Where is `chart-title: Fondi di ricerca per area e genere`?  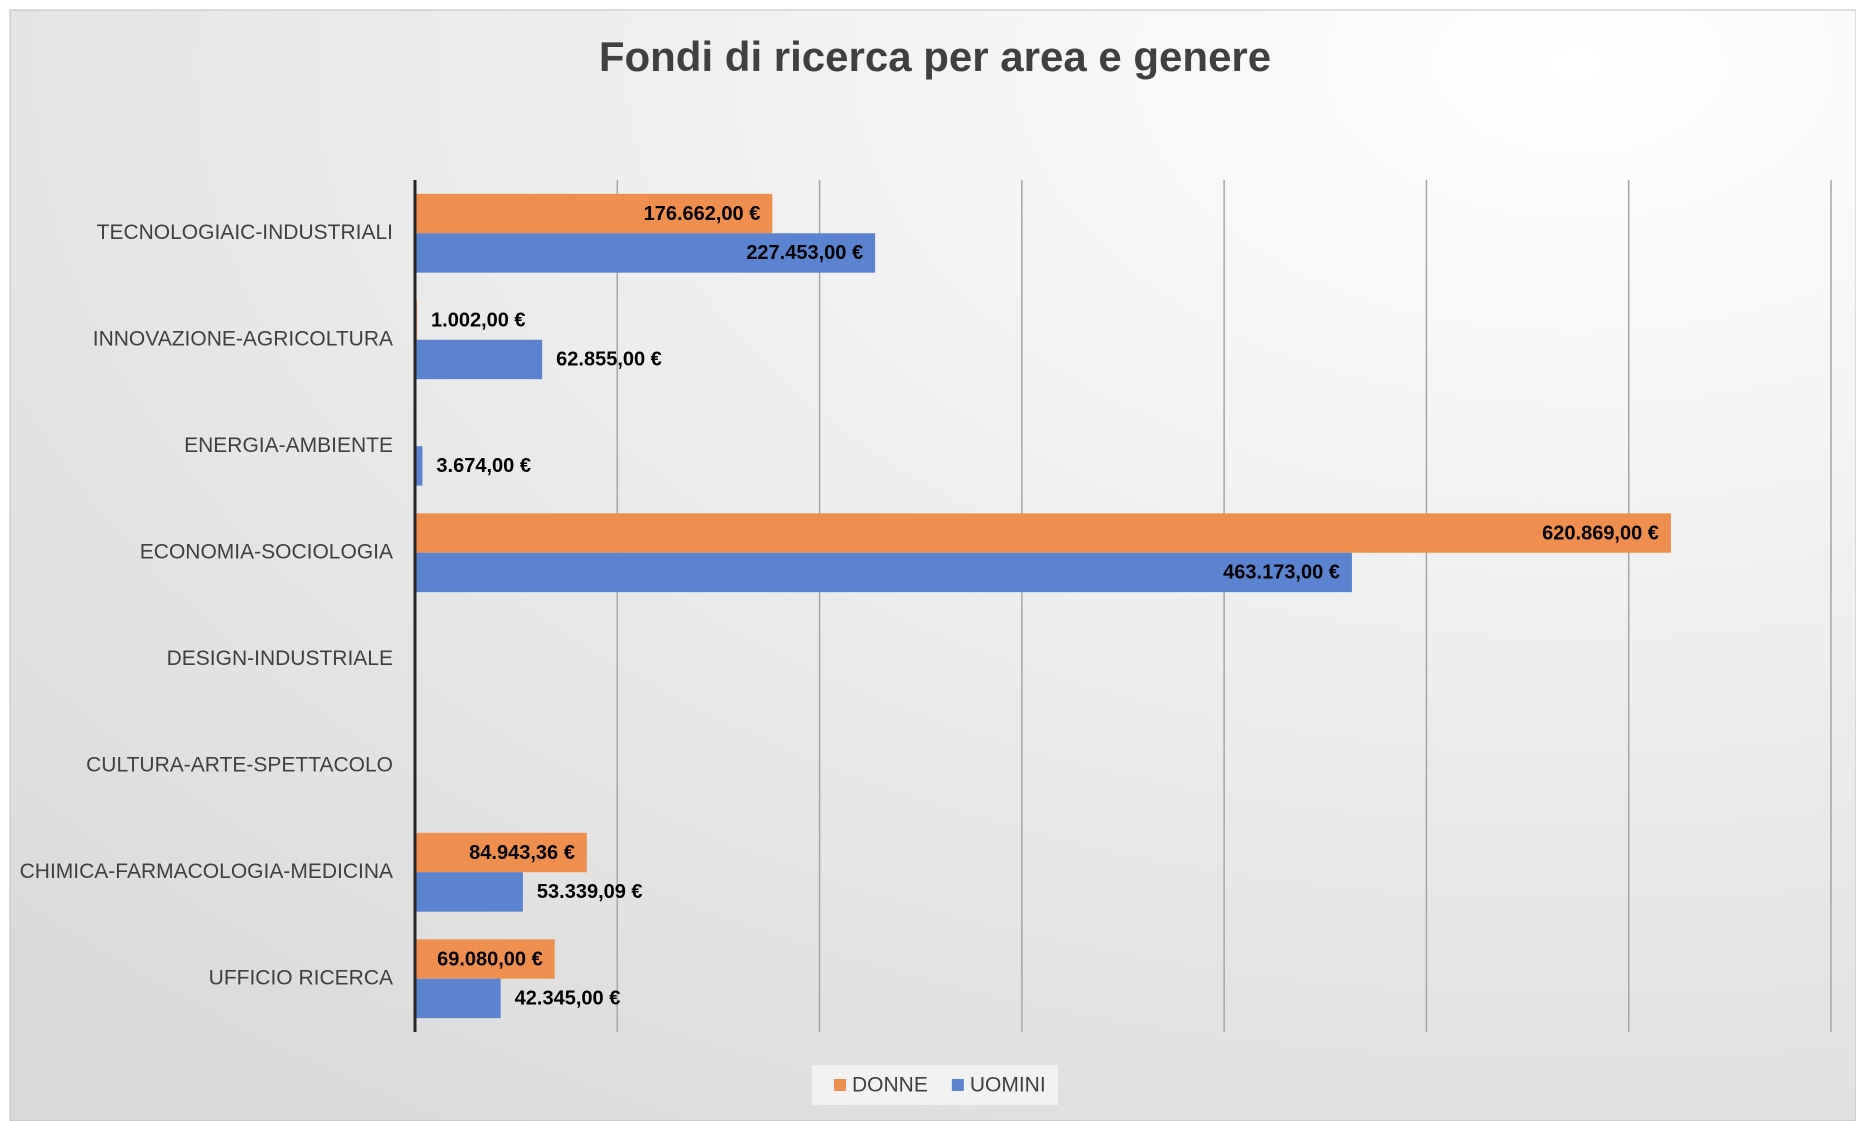
chart-title: Fondi di ricerca per area e genere is located at coordinates (935, 56).